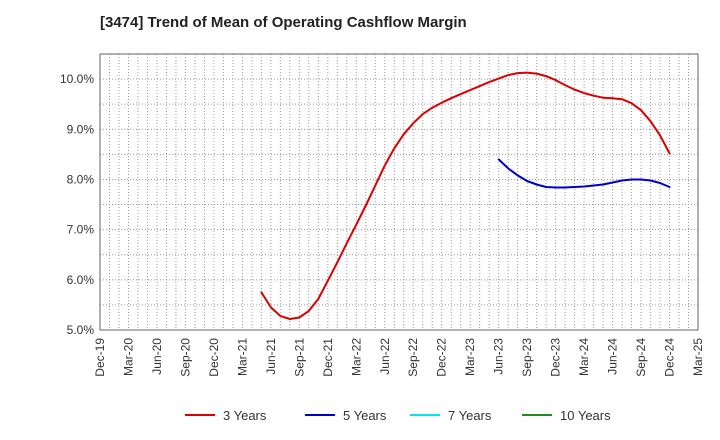 This screenshot has width=720, height=440. I want to click on x-tick-label: Sep-21, so click(299, 357).